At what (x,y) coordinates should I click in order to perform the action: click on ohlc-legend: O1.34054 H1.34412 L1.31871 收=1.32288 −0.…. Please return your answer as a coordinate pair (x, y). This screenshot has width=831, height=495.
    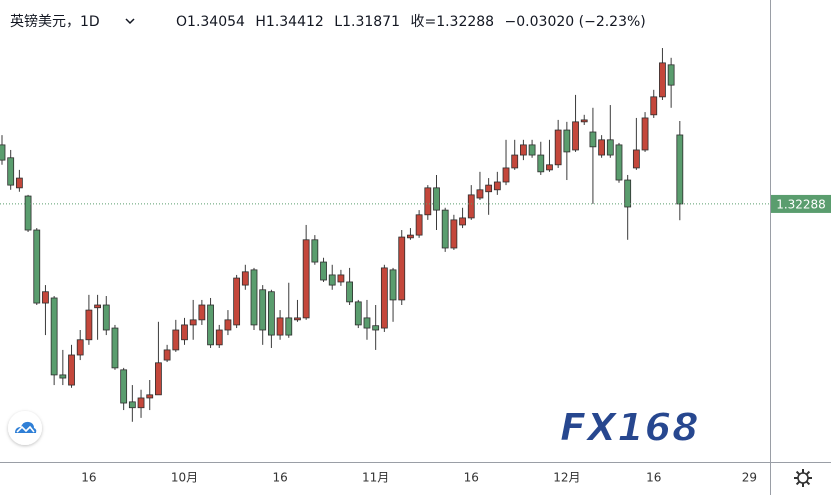
    Looking at the image, I should click on (411, 22).